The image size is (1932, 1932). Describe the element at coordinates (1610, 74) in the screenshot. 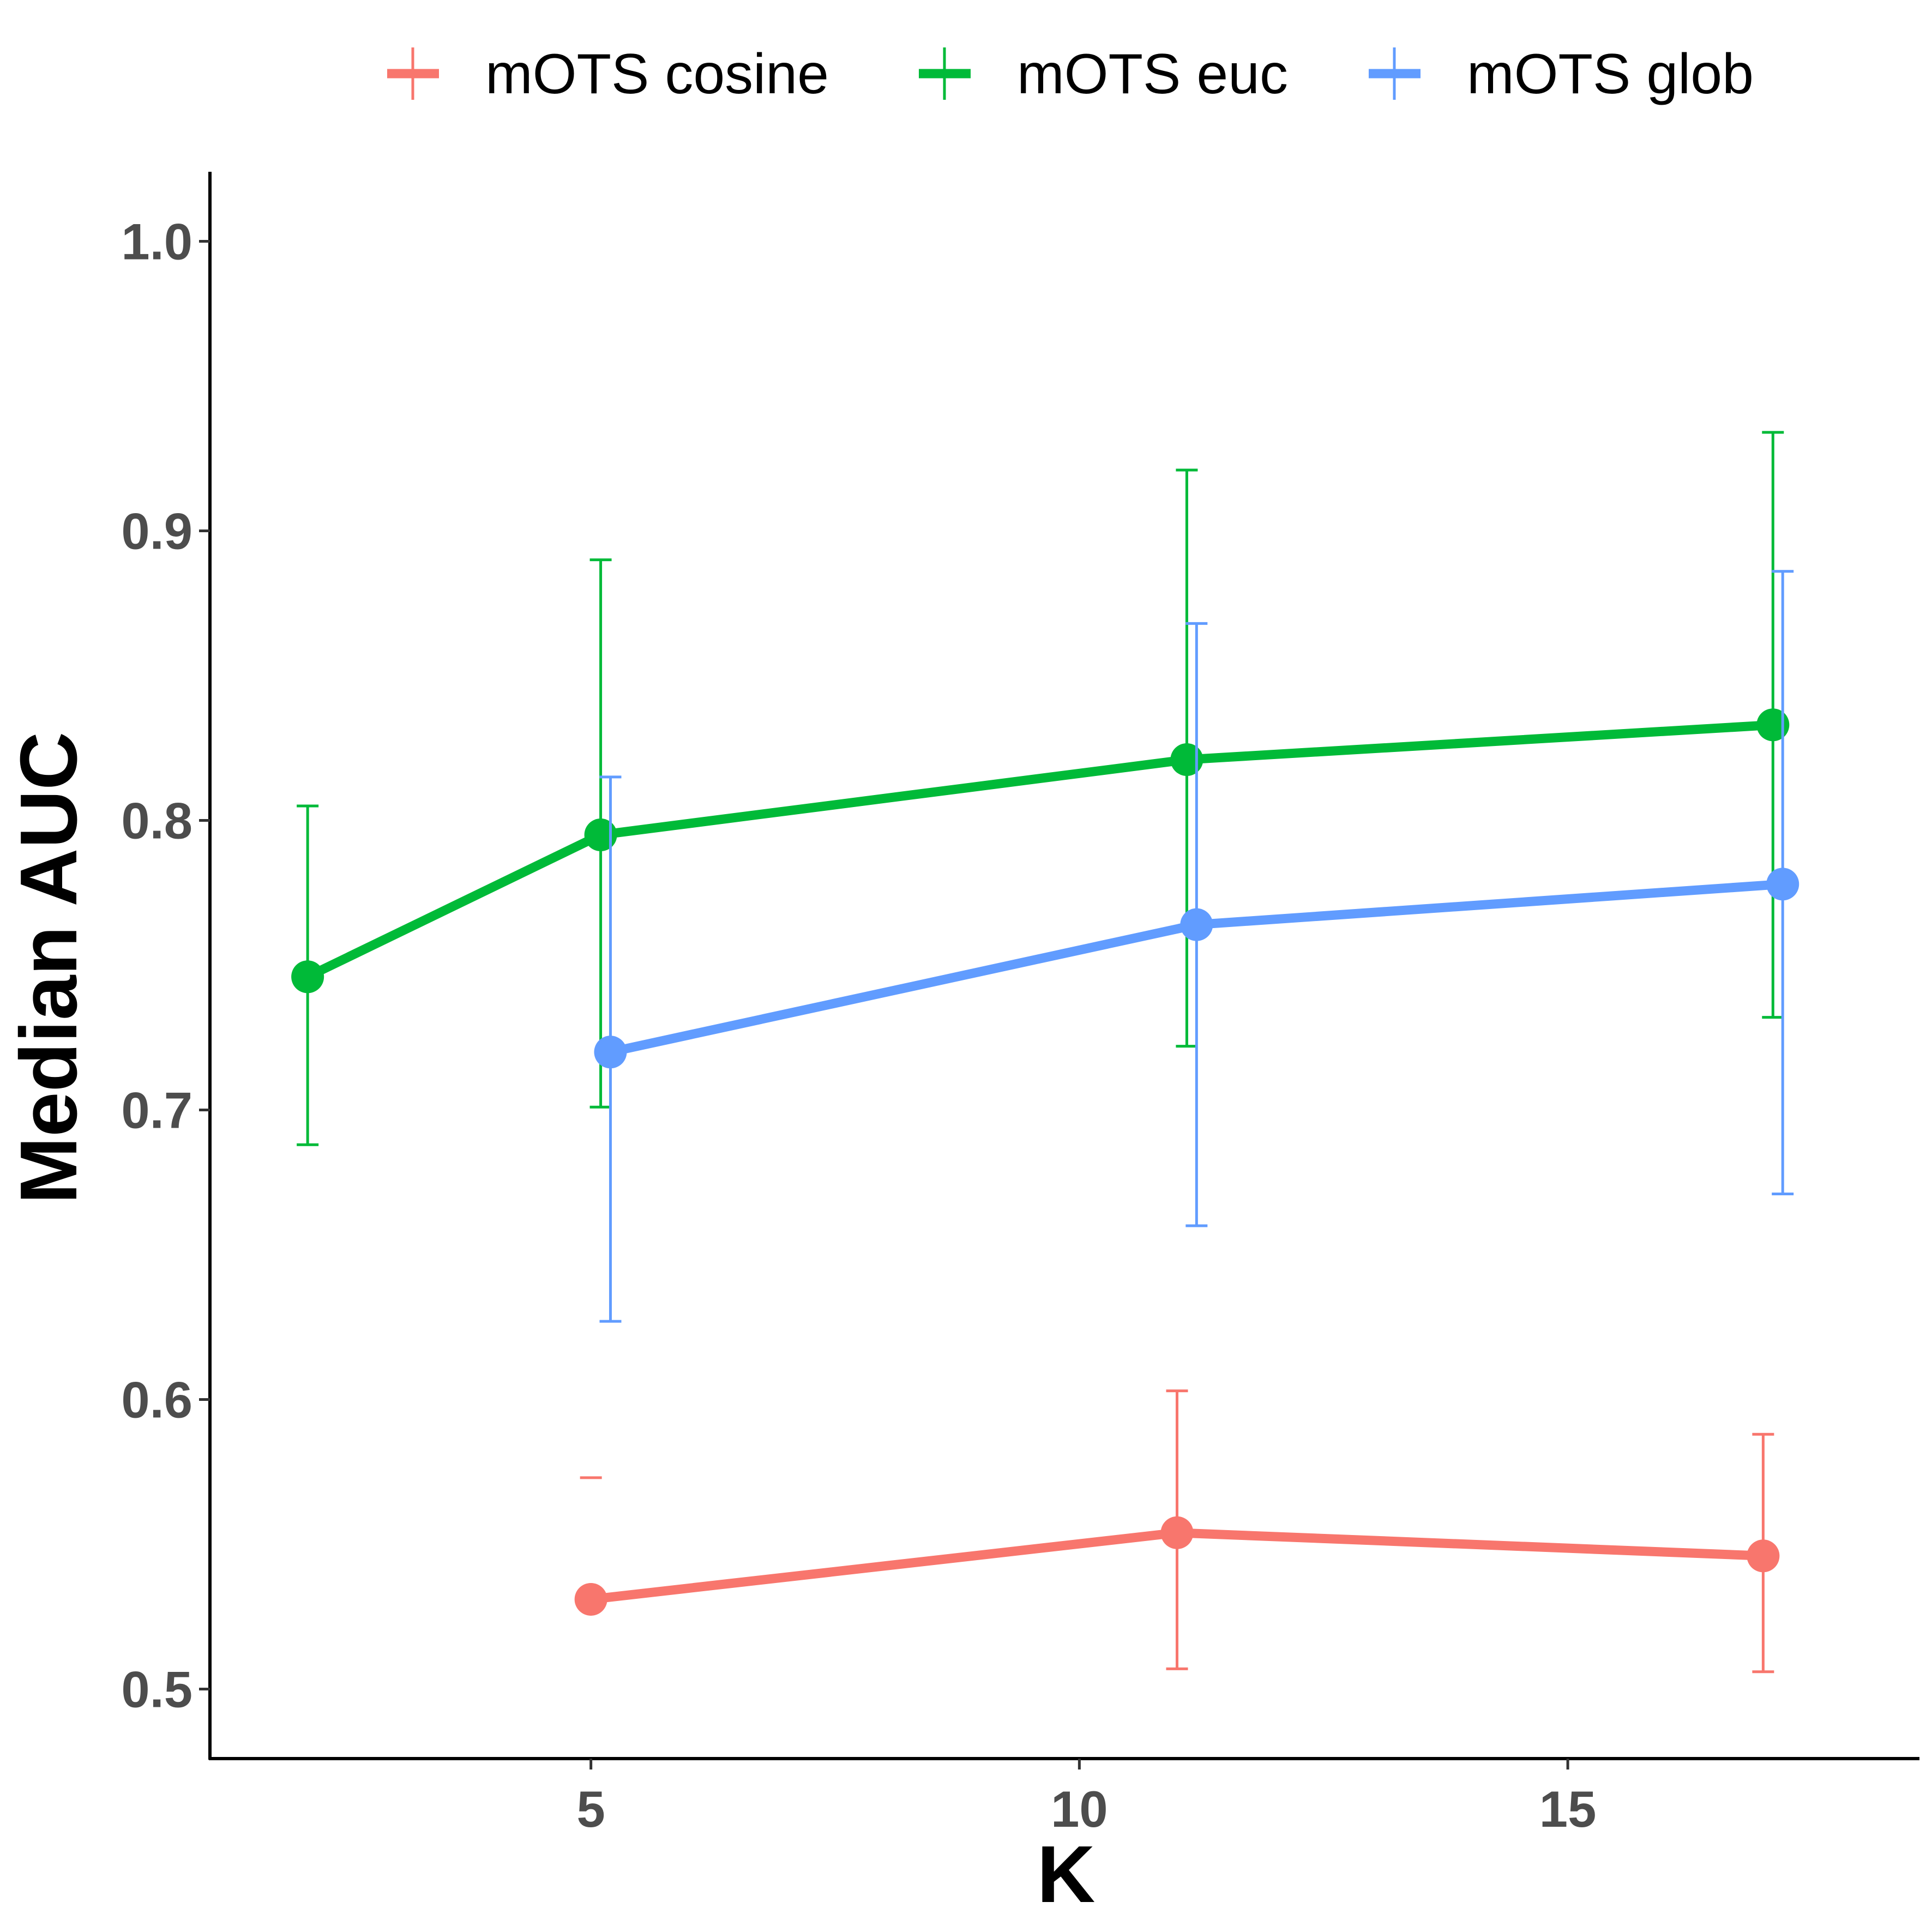

I see `legend-label: mOTS glob` at that location.